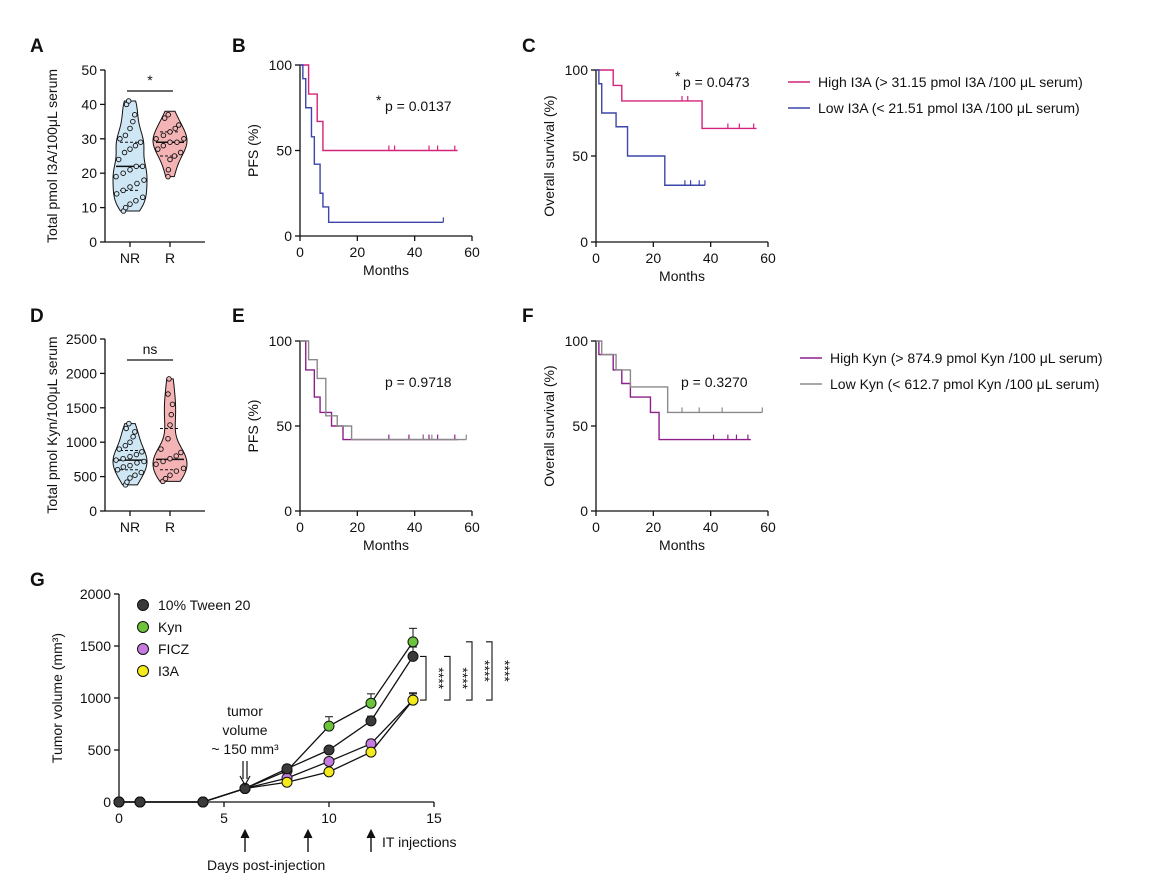 This screenshot has height=888, width=1149. What do you see at coordinates (100, 750) in the screenshot?
I see `tumor-y-tick-label: 500` at bounding box center [100, 750].